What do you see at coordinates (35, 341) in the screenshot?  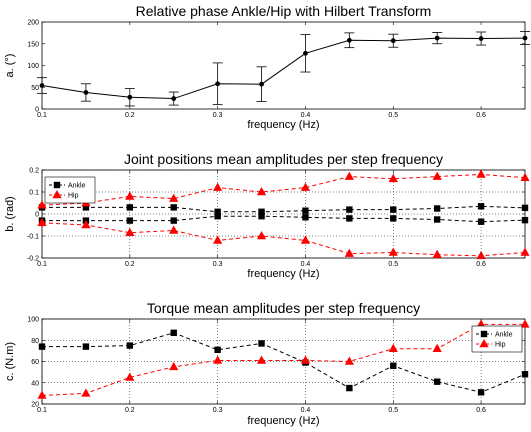 I see `y-tick-label: 80` at bounding box center [35, 341].